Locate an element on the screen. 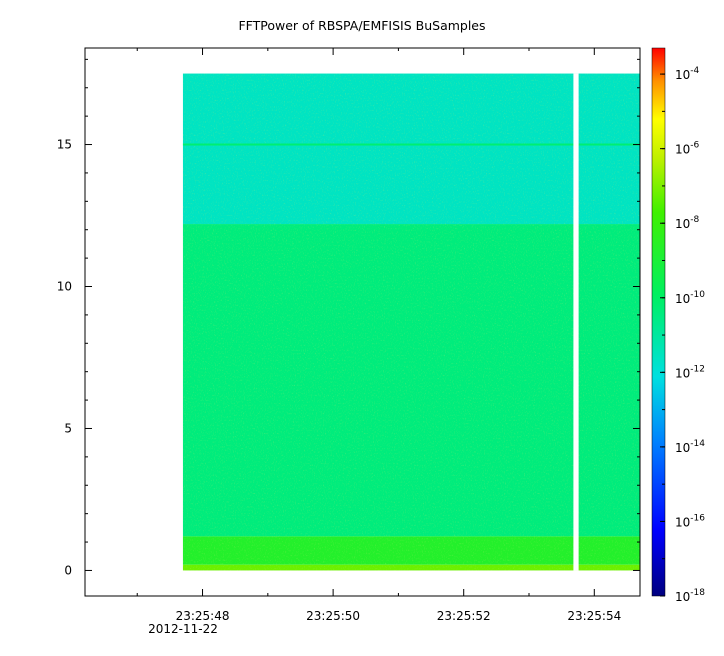  colorbar-tick-label: 10⁻¹⁰ is located at coordinates (690, 298).